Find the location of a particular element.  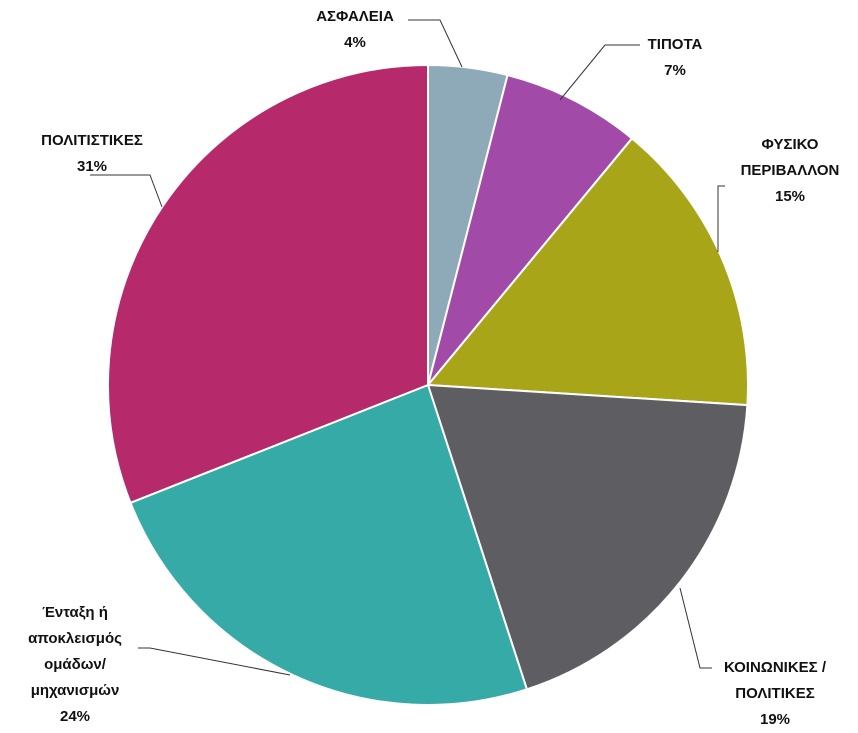

slice-label: ΠΟΛΙΤΙΣΤΙΚΕΣ 31% is located at coordinates (92, 154).